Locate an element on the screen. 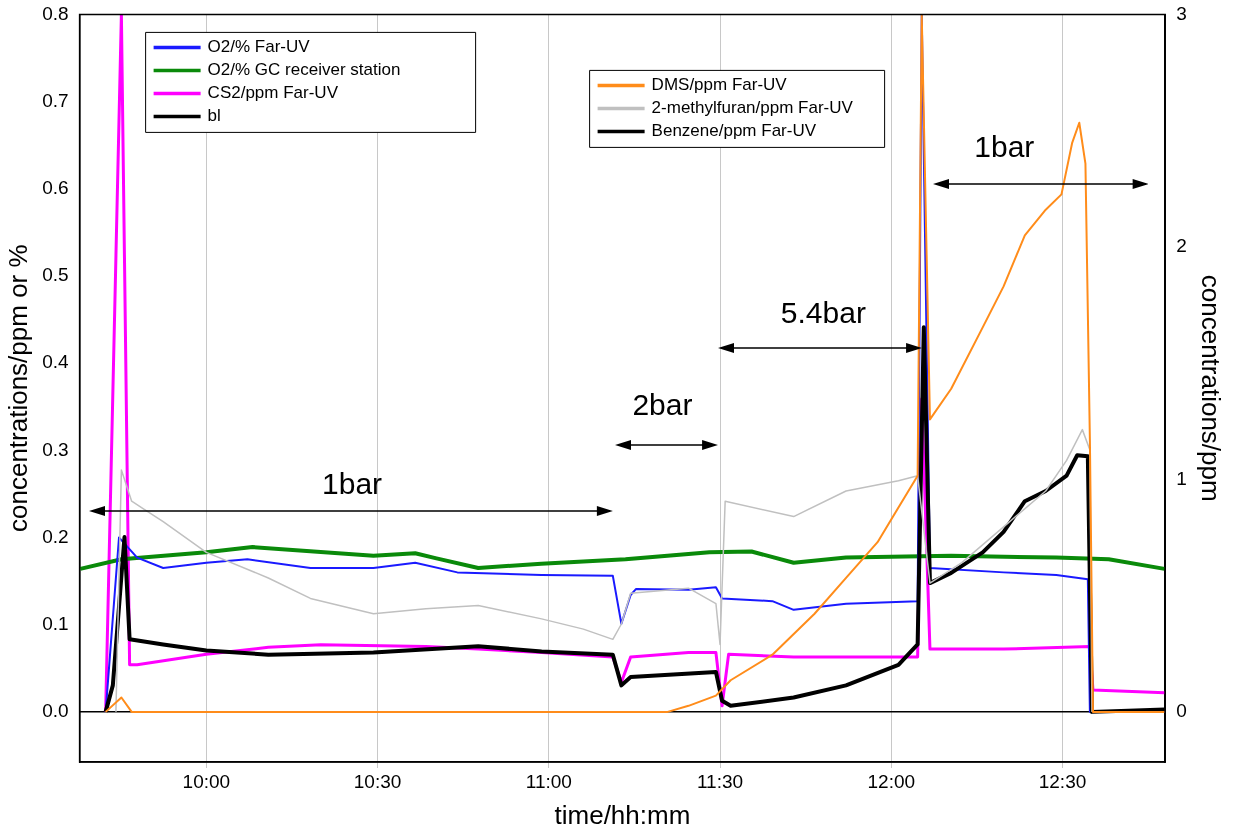 The height and width of the screenshot is (836, 1239). y-tick-label: 0.1 is located at coordinates (55, 623).